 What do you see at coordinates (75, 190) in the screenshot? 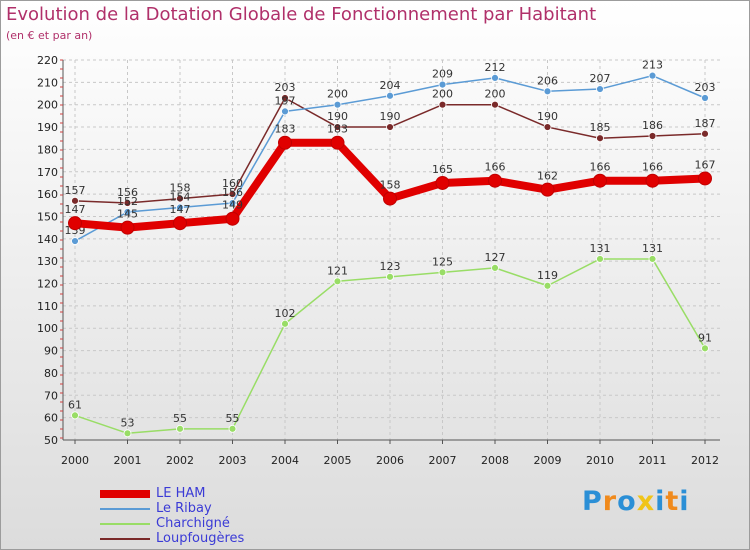
I see `data-label-loupfoug-res: 157` at bounding box center [75, 190].